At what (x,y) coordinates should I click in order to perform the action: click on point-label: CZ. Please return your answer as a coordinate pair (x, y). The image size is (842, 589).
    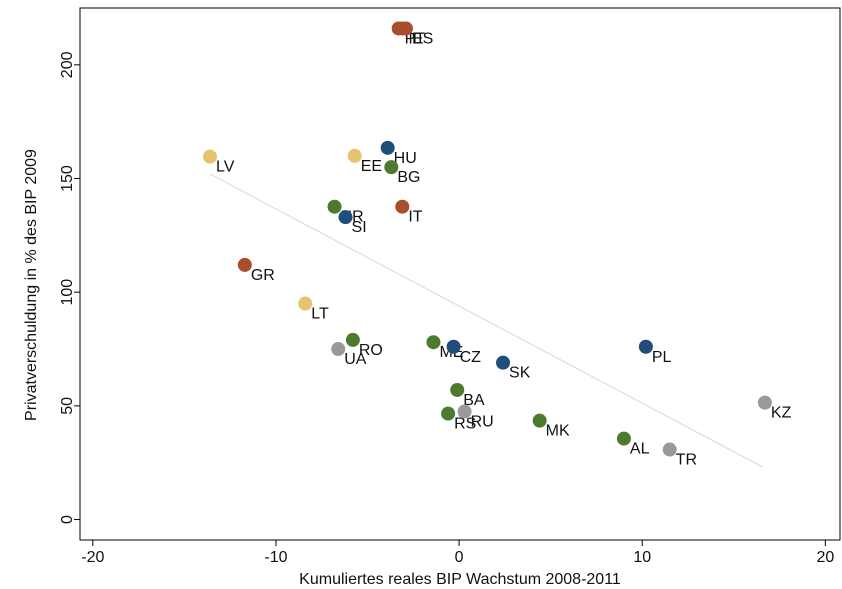
    Looking at the image, I should click on (471, 357).